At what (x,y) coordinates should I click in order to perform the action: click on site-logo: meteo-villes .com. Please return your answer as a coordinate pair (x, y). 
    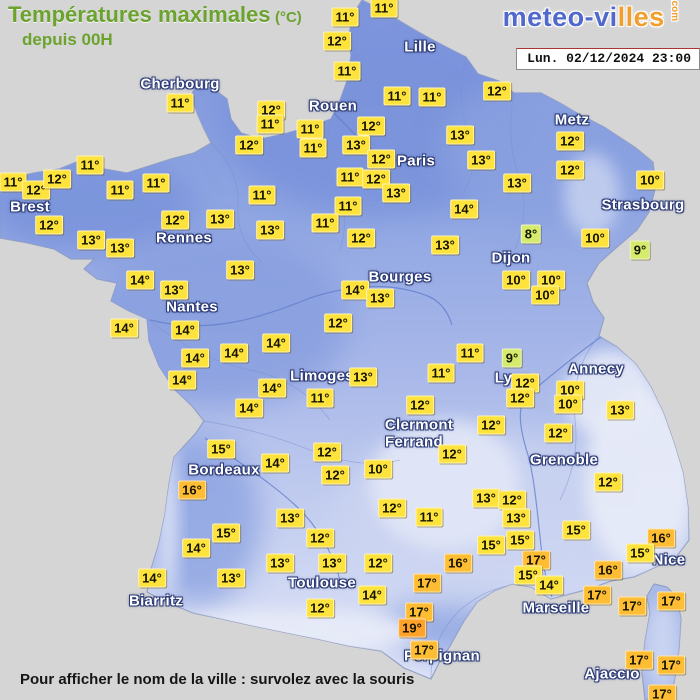
    Looking at the image, I should click on (594, 16).